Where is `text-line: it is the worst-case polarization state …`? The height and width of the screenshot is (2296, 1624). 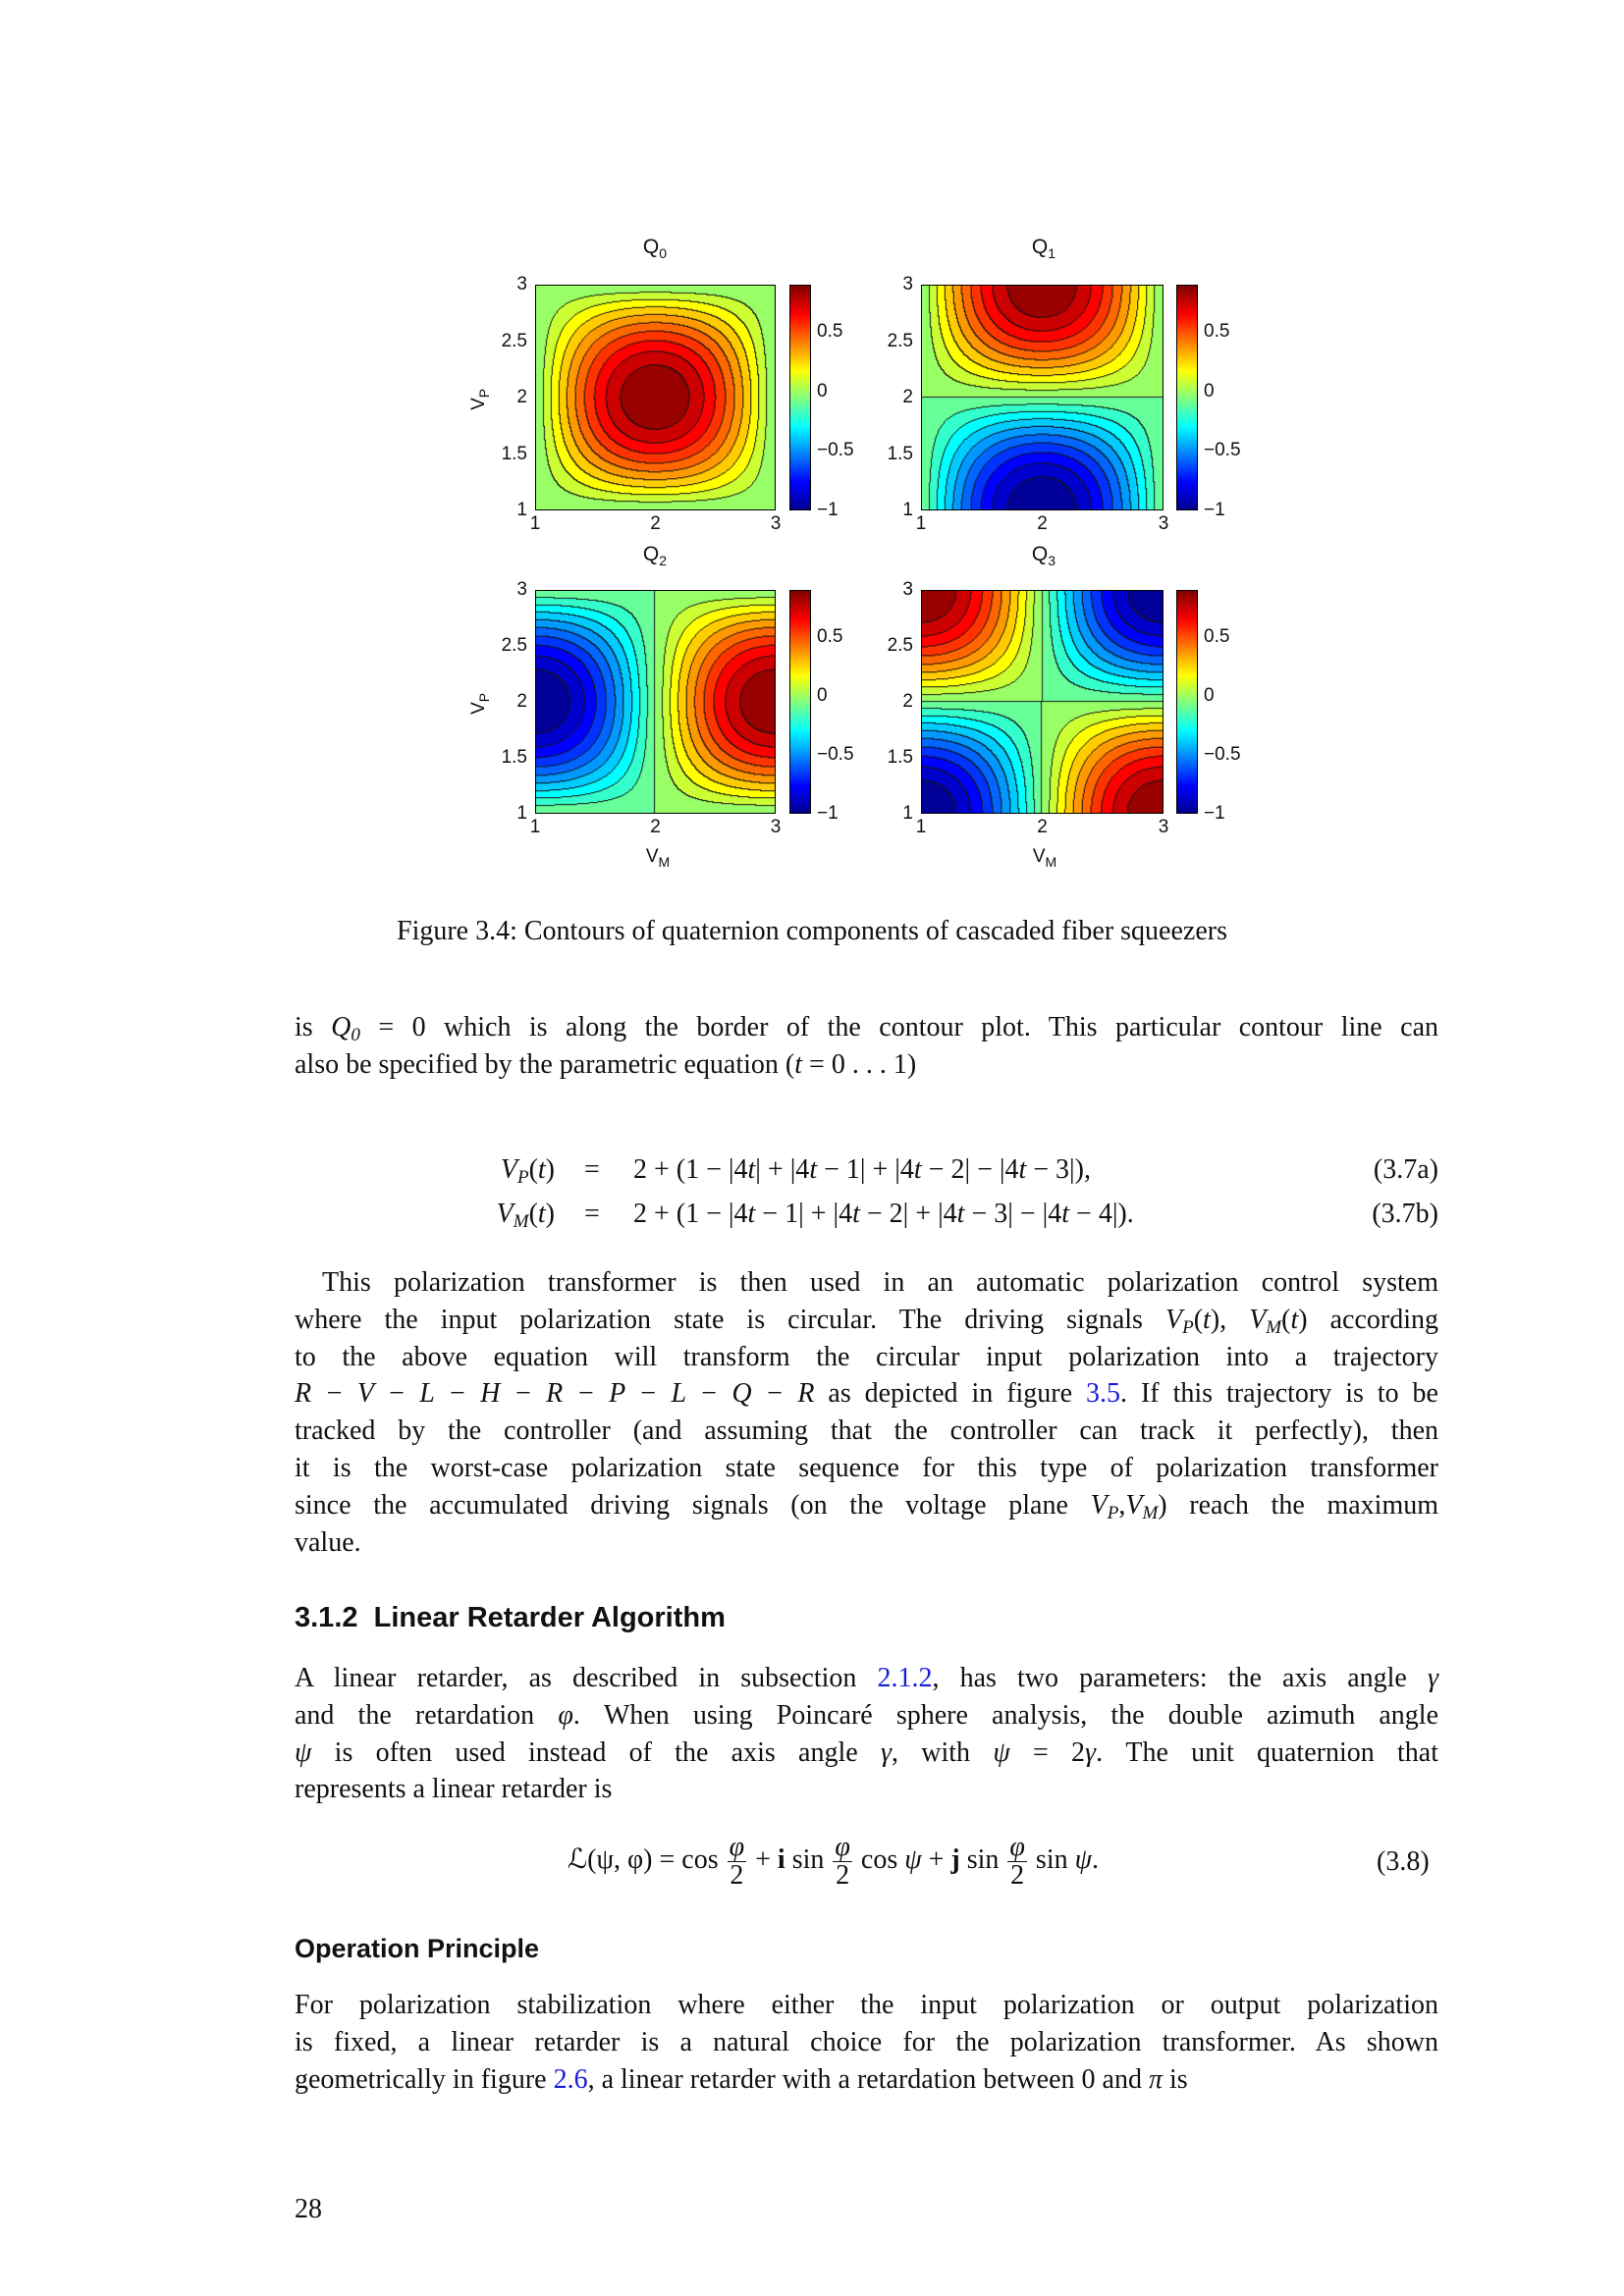
text-line: it is the worst-case polarization state … is located at coordinates (866, 1468).